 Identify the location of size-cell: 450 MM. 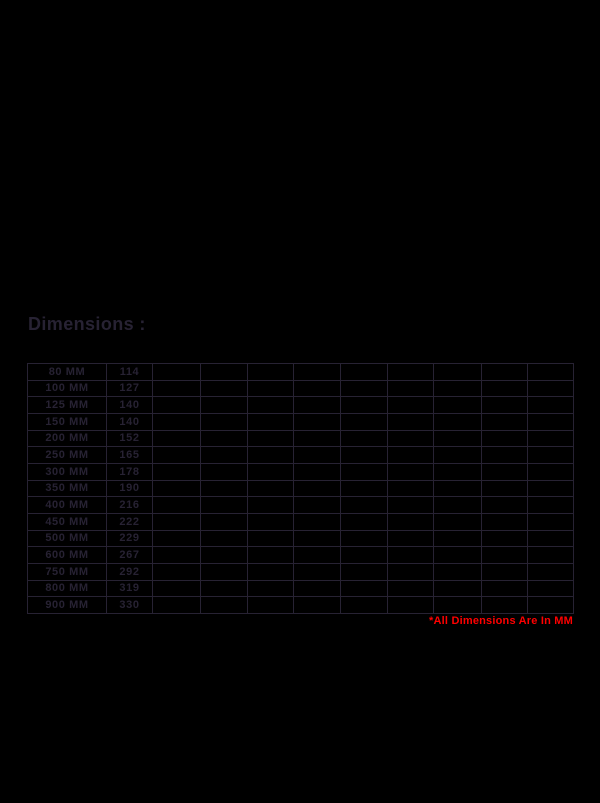
(67, 521).